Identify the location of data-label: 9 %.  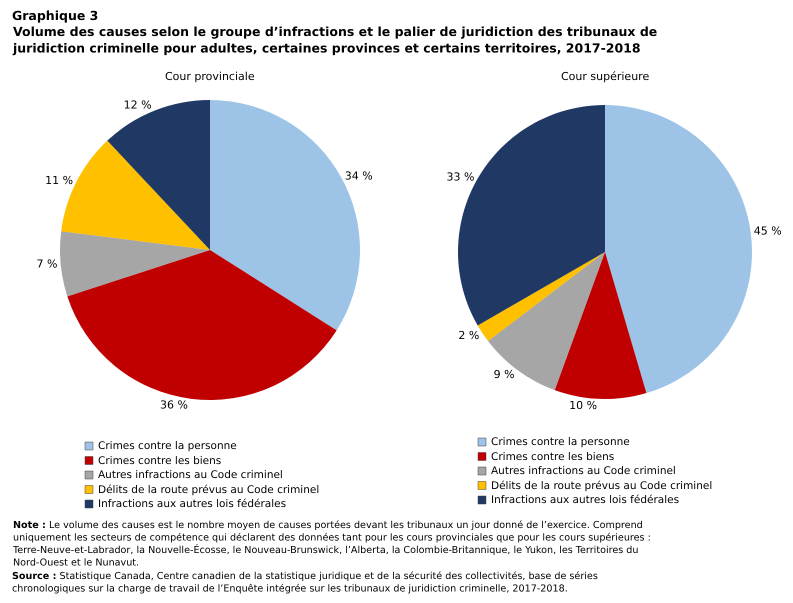
(504, 375).